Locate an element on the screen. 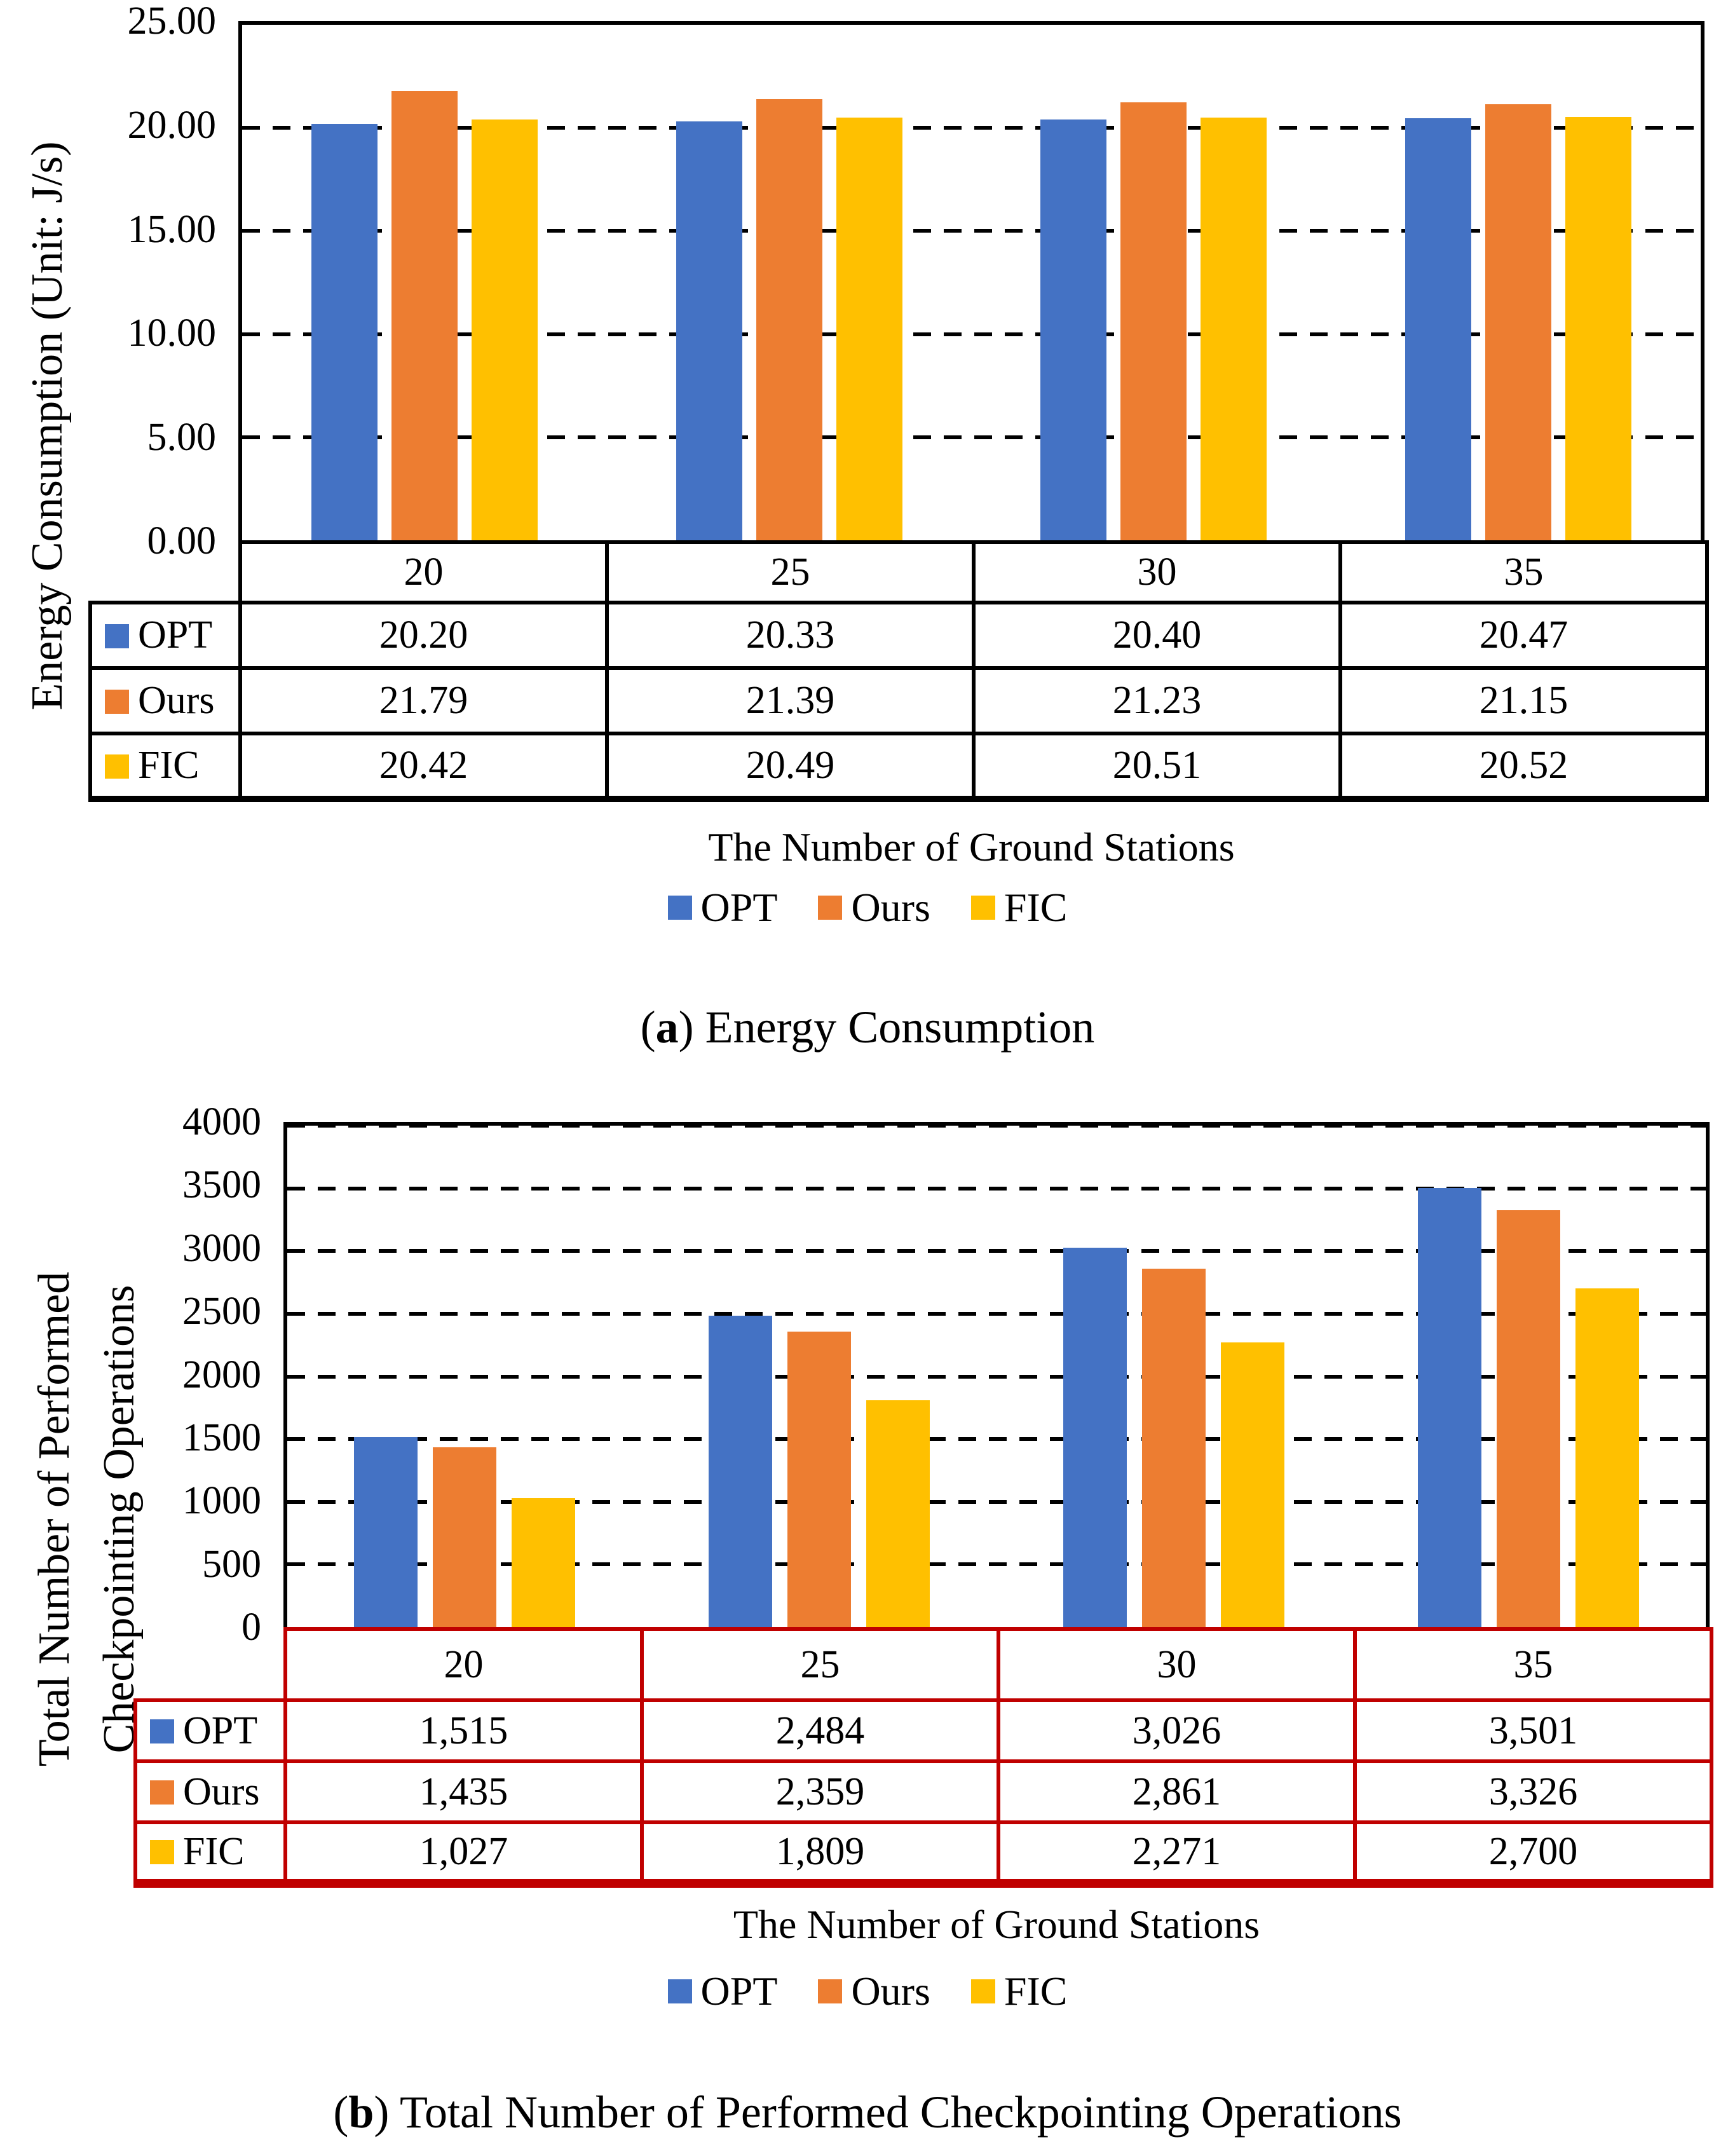  value-cell: 20.42 is located at coordinates (423, 767).